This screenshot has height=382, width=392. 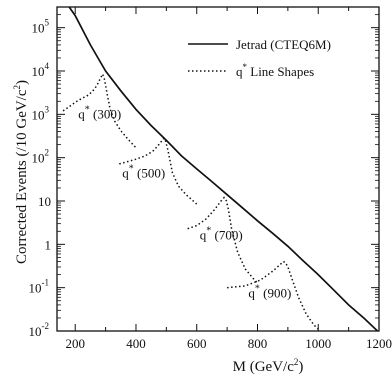 What do you see at coordinates (318, 343) in the screenshot?
I see `x-tick-label: 1000` at bounding box center [318, 343].